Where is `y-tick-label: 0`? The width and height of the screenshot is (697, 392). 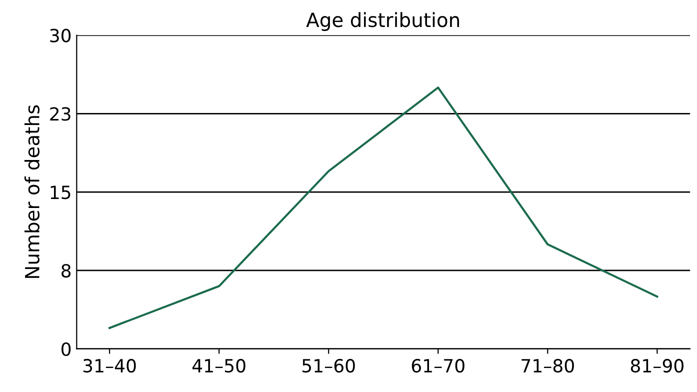
y-tick-label: 0 is located at coordinates (66, 349).